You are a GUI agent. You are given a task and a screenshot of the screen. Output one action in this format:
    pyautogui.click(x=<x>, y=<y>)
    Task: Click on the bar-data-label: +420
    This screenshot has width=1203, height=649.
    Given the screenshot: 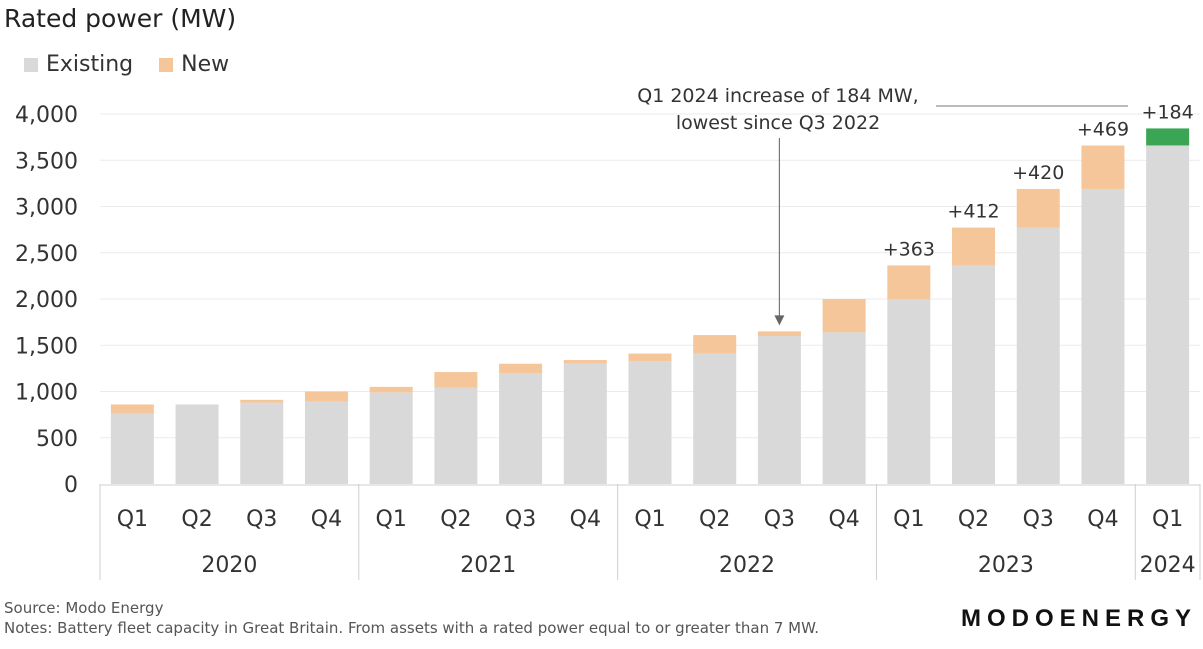 What is the action you would take?
    pyautogui.click(x=1038, y=173)
    